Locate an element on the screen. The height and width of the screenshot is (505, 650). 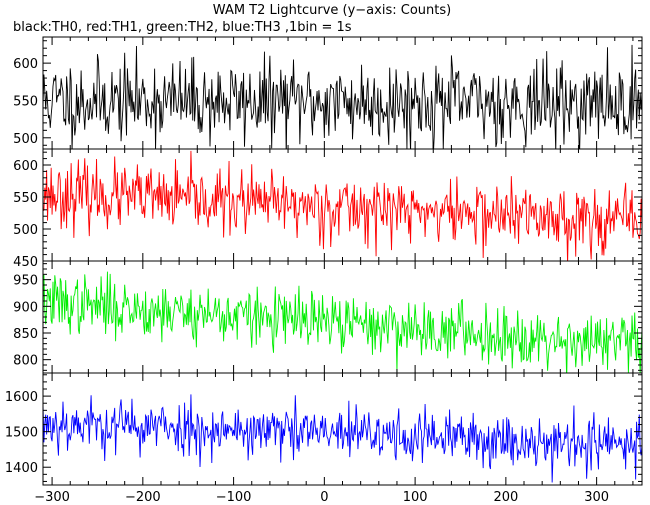
x-axis: −300 −200 −100 0 100 200 300 is located at coordinates (321, 497).